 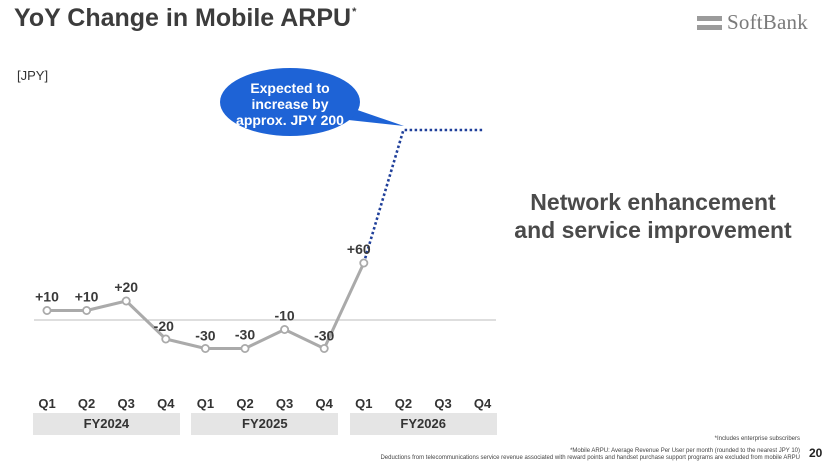 I want to click on data-label-5: -30, so click(x=205, y=336).